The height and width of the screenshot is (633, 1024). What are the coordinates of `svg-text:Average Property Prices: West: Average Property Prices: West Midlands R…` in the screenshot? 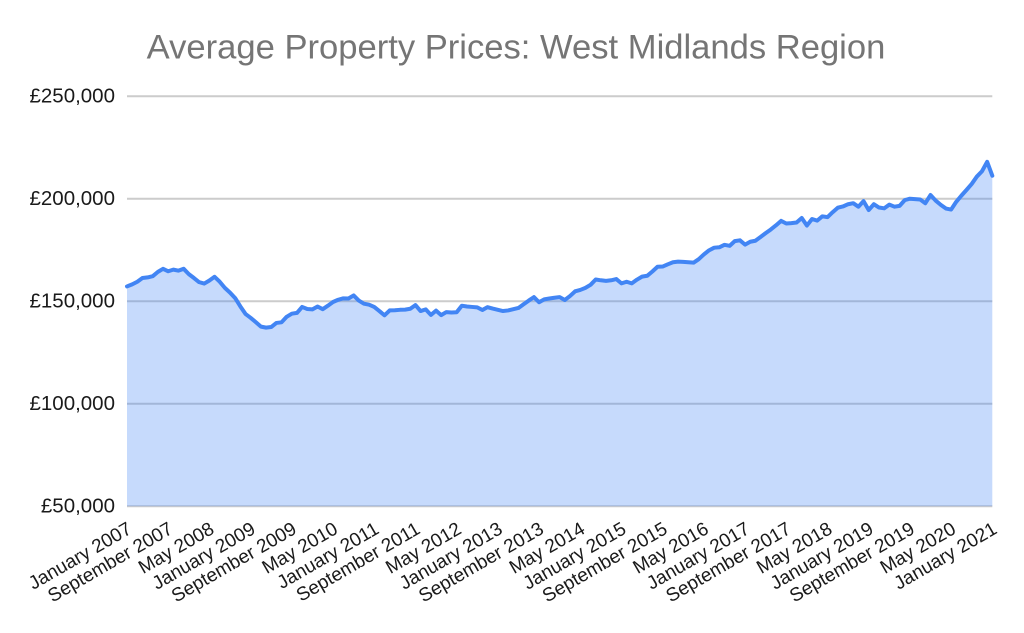 It's located at (516, 48).